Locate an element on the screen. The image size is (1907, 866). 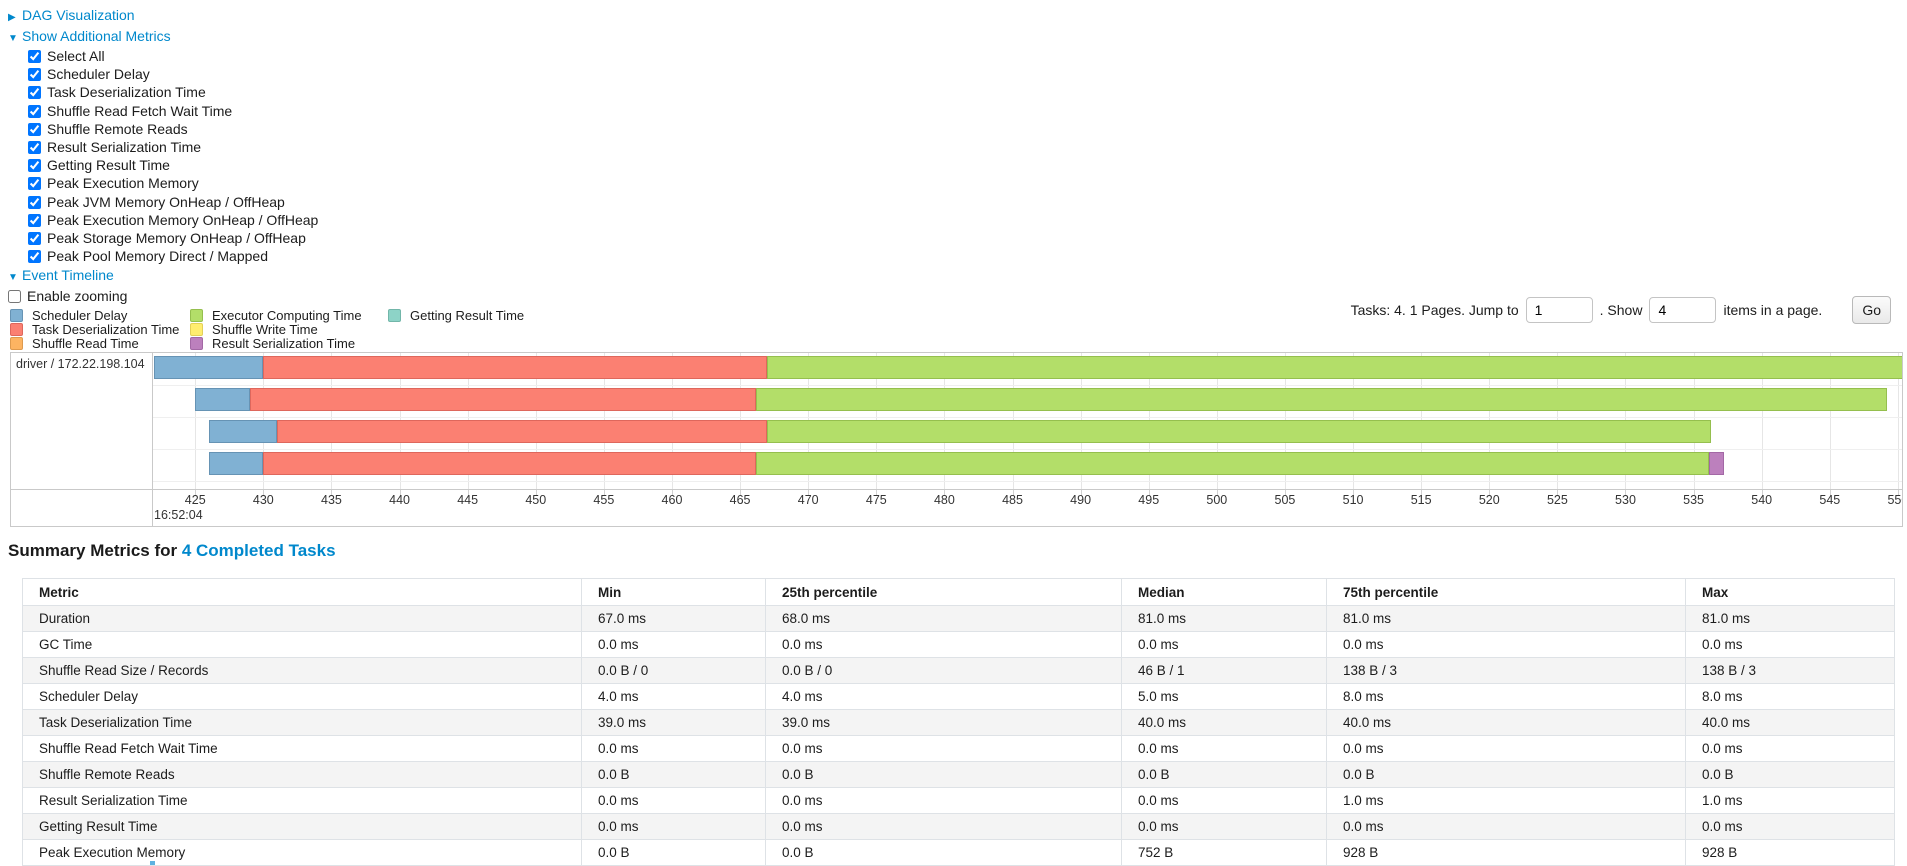
axis-tick-label: 540 is located at coordinates (1762, 500).